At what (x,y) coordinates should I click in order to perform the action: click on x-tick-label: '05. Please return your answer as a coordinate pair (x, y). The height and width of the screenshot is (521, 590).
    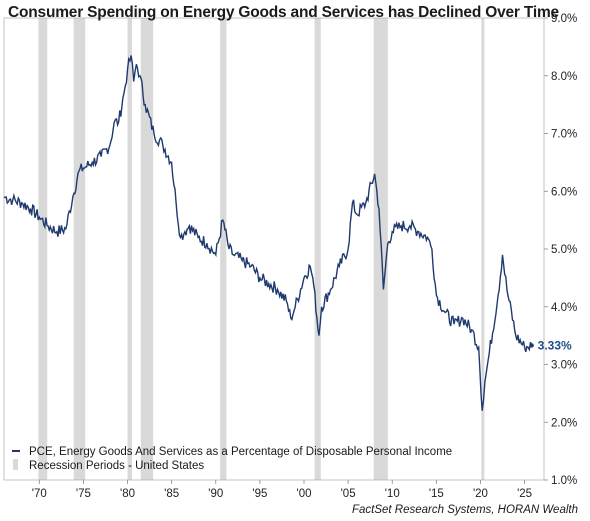
    Looking at the image, I should click on (348, 494).